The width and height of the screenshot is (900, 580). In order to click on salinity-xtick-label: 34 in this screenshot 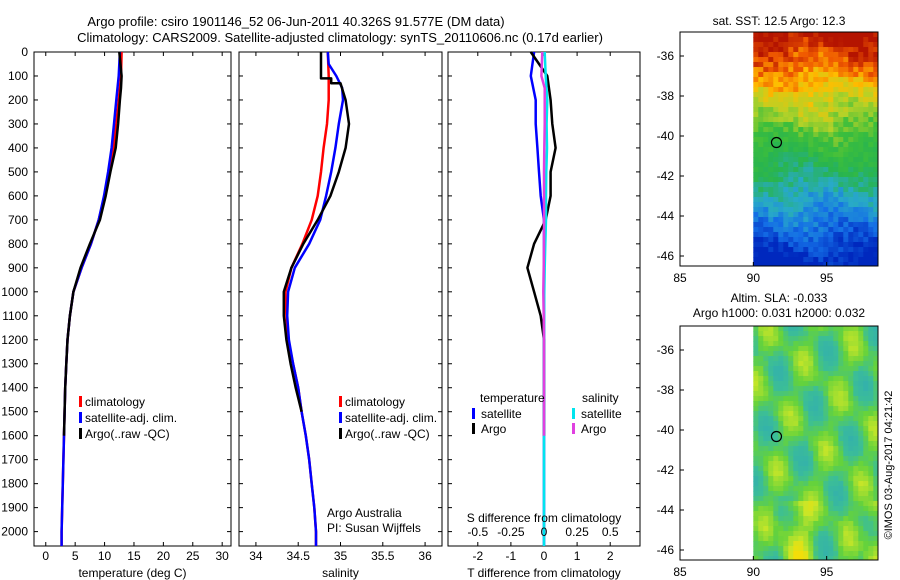, I will do `click(256, 556)`.